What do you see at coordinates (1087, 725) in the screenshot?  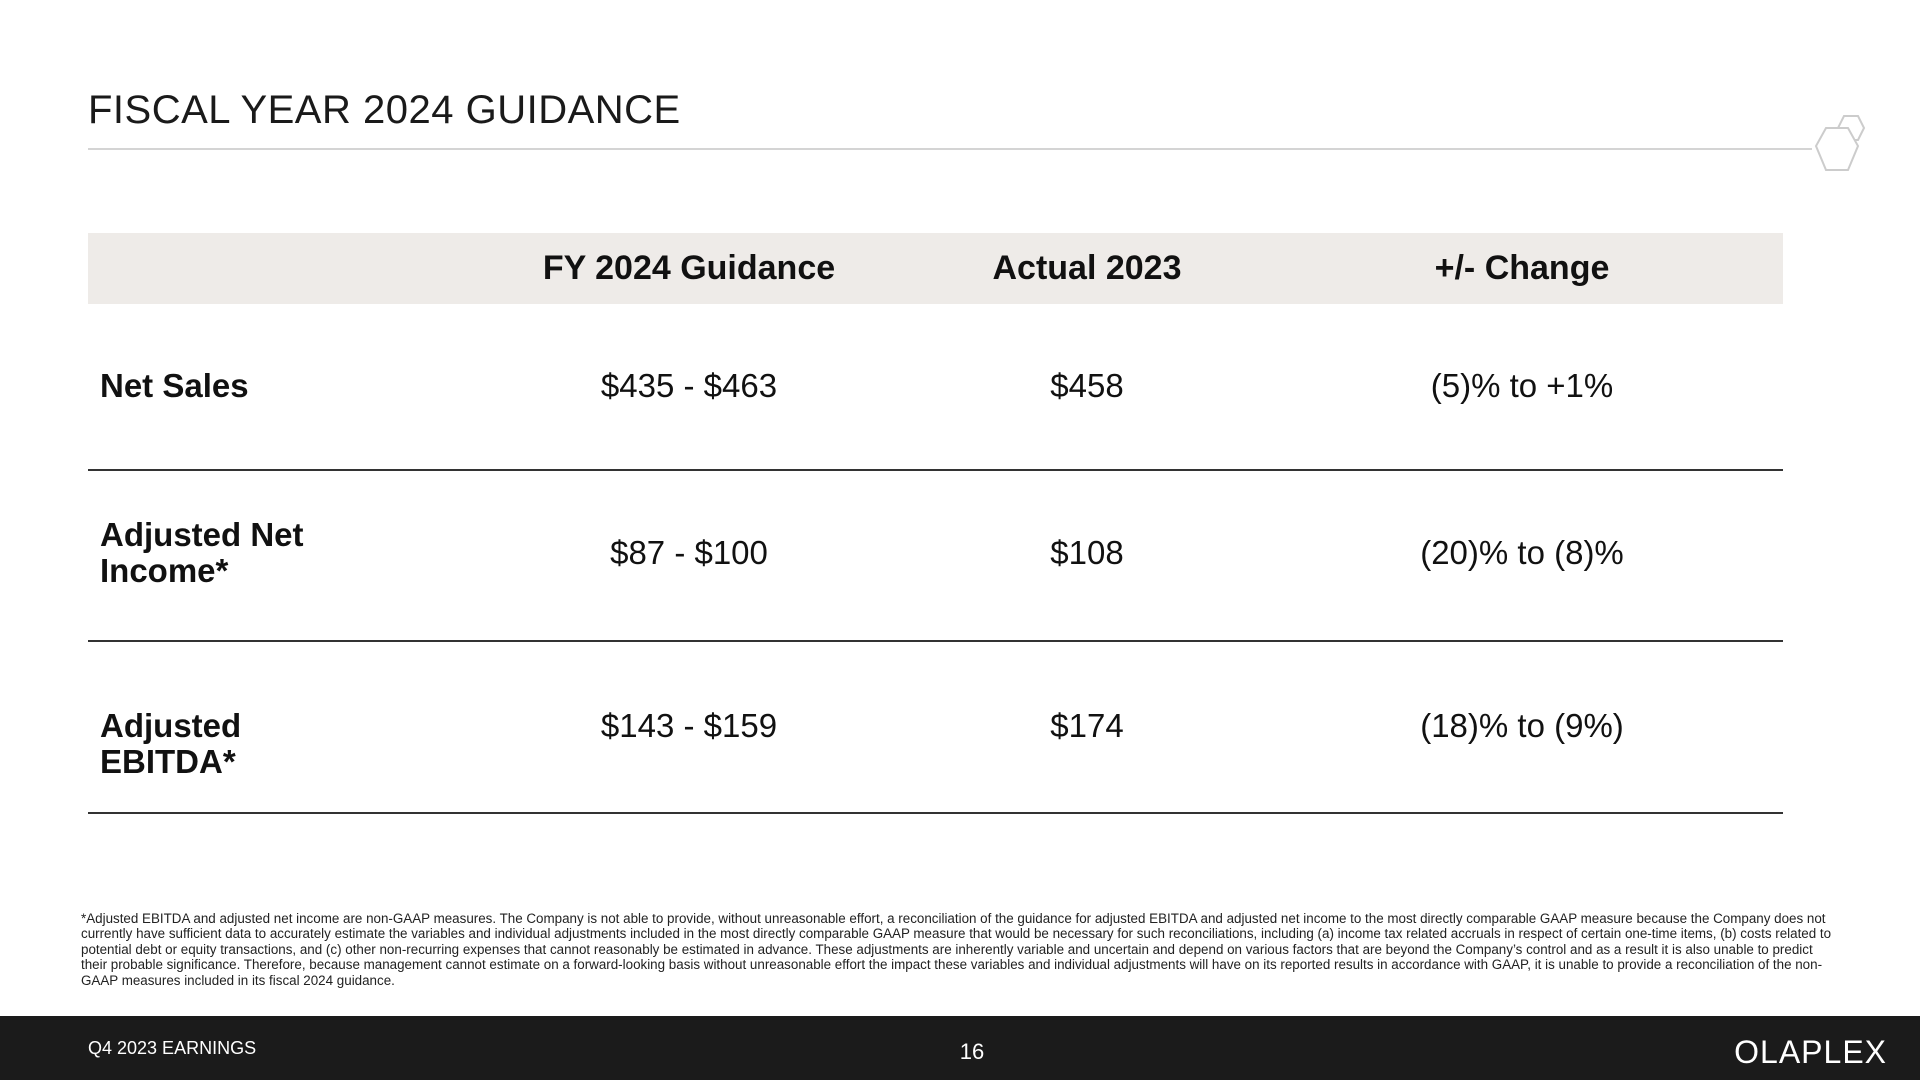 I see `table-cell: $174` at bounding box center [1087, 725].